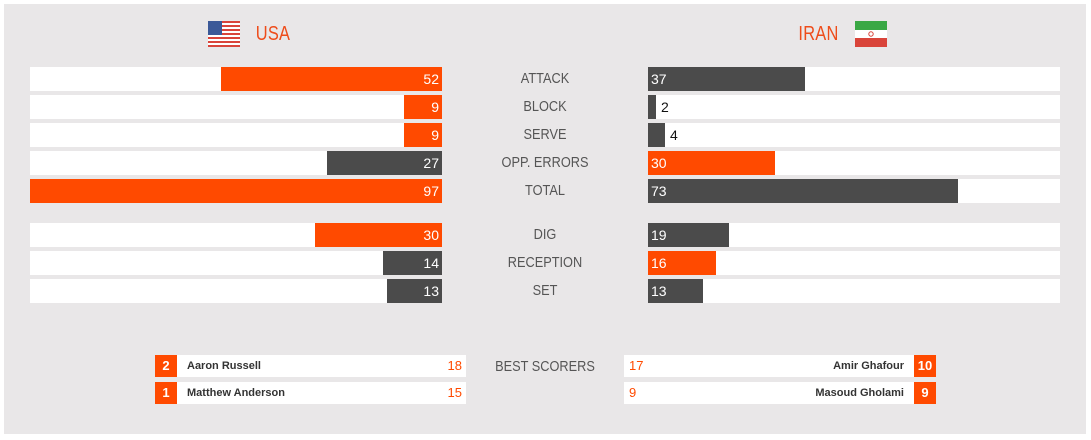  I want to click on scorer-name: Masoud Gholami, so click(859, 393).